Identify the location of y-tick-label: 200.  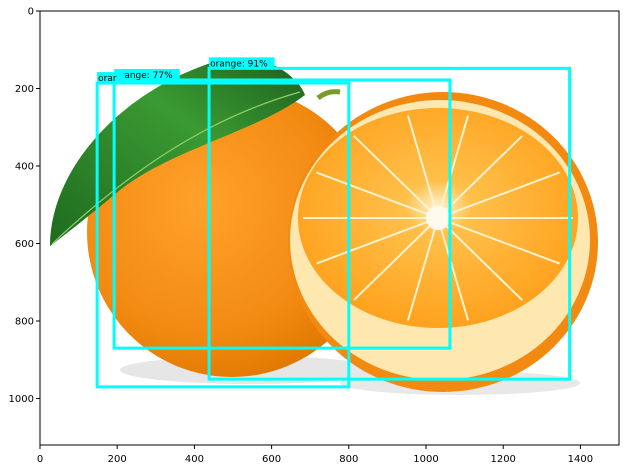
(24, 89).